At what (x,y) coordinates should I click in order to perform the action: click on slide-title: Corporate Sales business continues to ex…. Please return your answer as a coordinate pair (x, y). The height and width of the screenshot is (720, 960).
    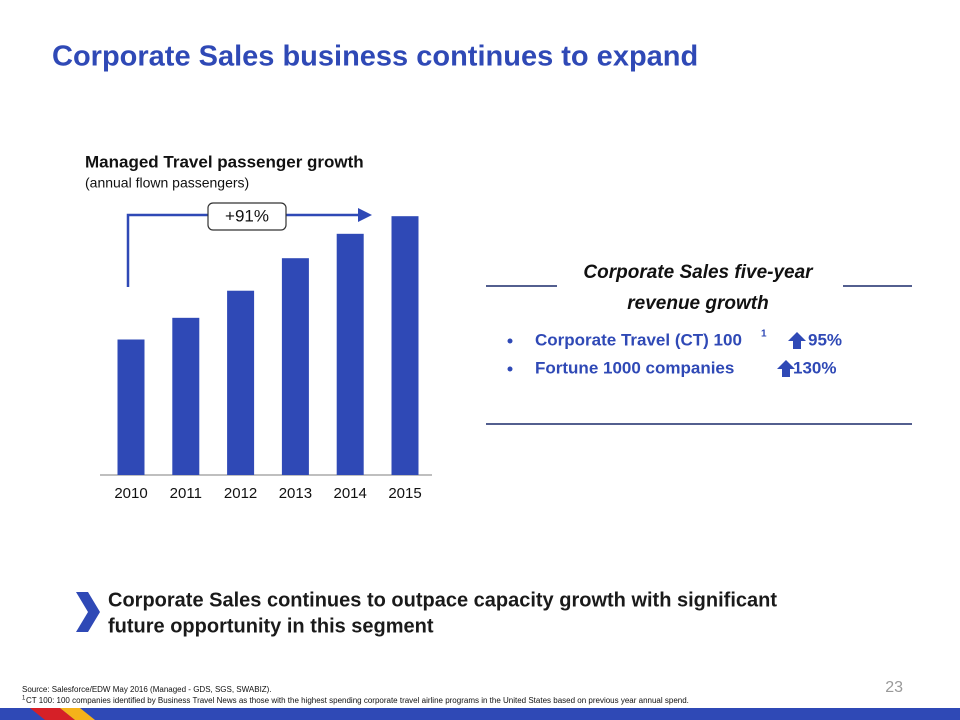
    Looking at the image, I should click on (375, 57).